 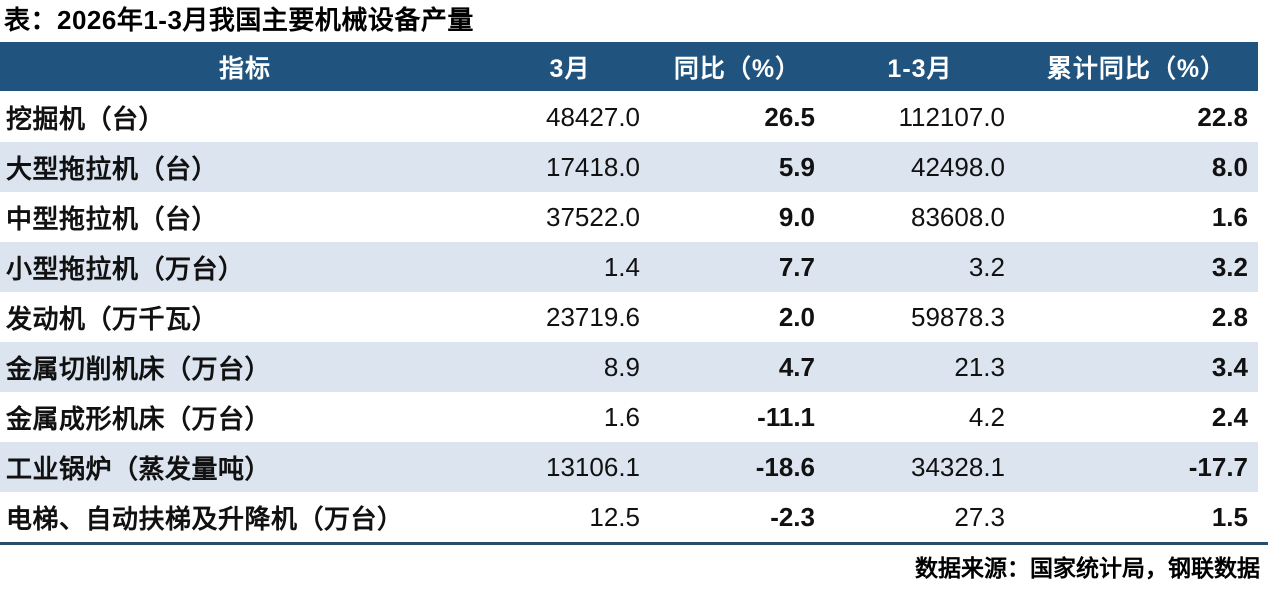 What do you see at coordinates (1136, 367) in the screenshot?
I see `cell-cumulative-yoy: 3.4` at bounding box center [1136, 367].